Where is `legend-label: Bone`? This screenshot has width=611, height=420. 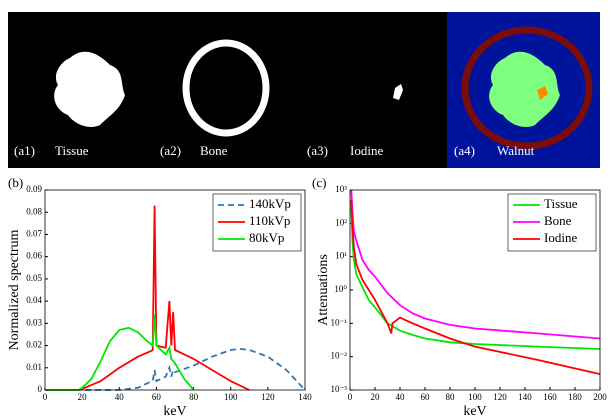 legend-label: Bone is located at coordinates (558, 220).